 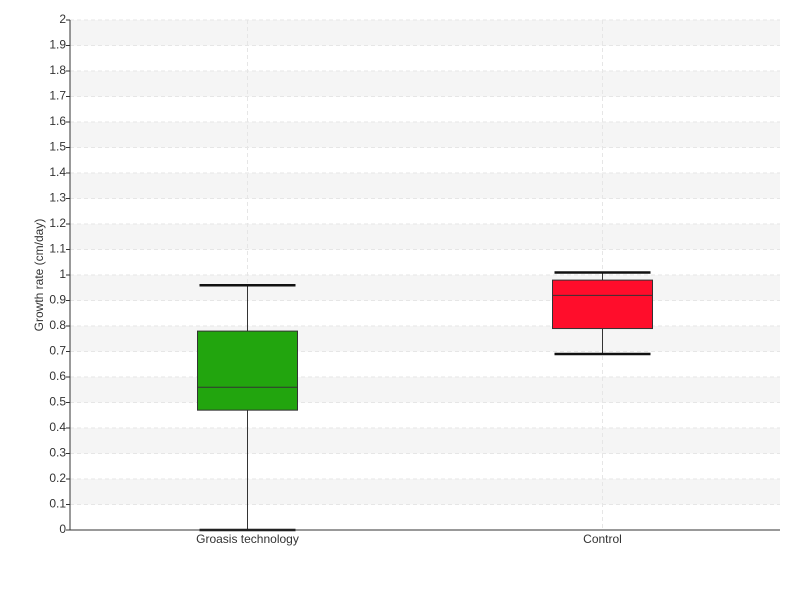 I want to click on y-tick-label: 0, so click(x=62, y=529).